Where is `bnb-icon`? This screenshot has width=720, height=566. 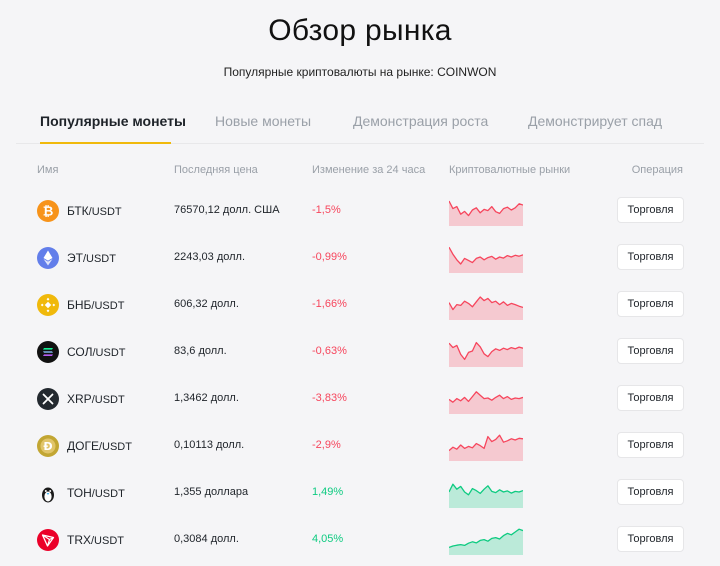 bnb-icon is located at coordinates (48, 305).